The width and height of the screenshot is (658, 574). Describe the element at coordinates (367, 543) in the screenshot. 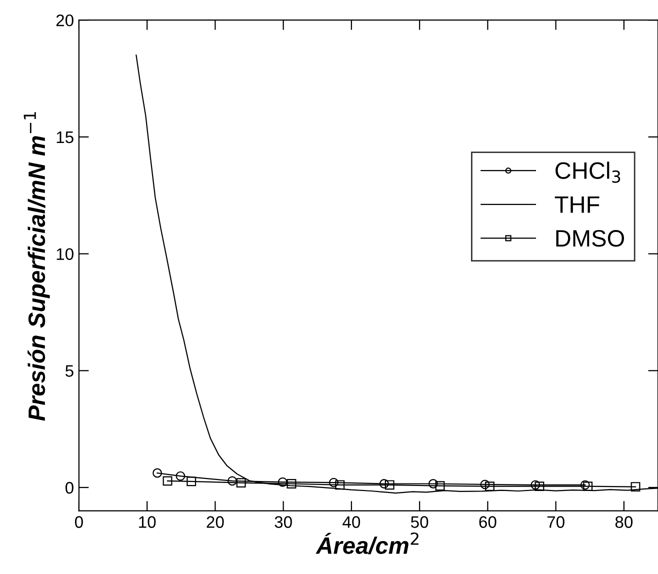

I see `x-axis-title: Área/cm$^{2}$` at that location.